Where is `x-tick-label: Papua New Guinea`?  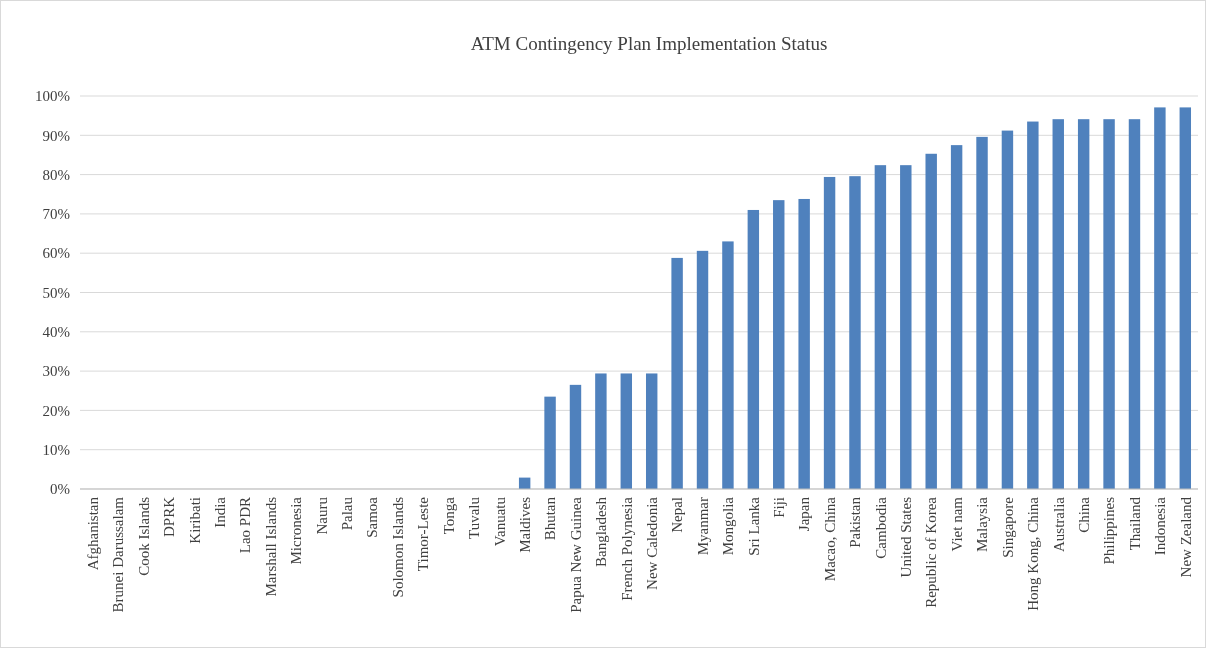
x-tick-label: Papua New Guinea is located at coordinates (575, 554).